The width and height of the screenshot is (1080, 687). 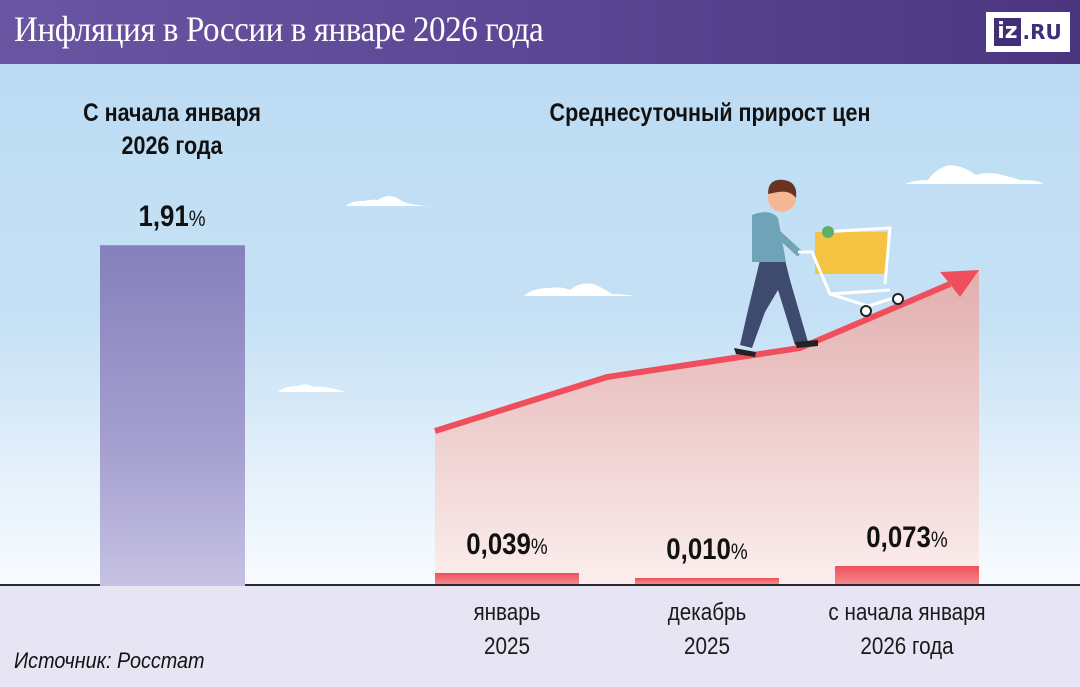 I want to click on value: 0,073, so click(x=898, y=537).